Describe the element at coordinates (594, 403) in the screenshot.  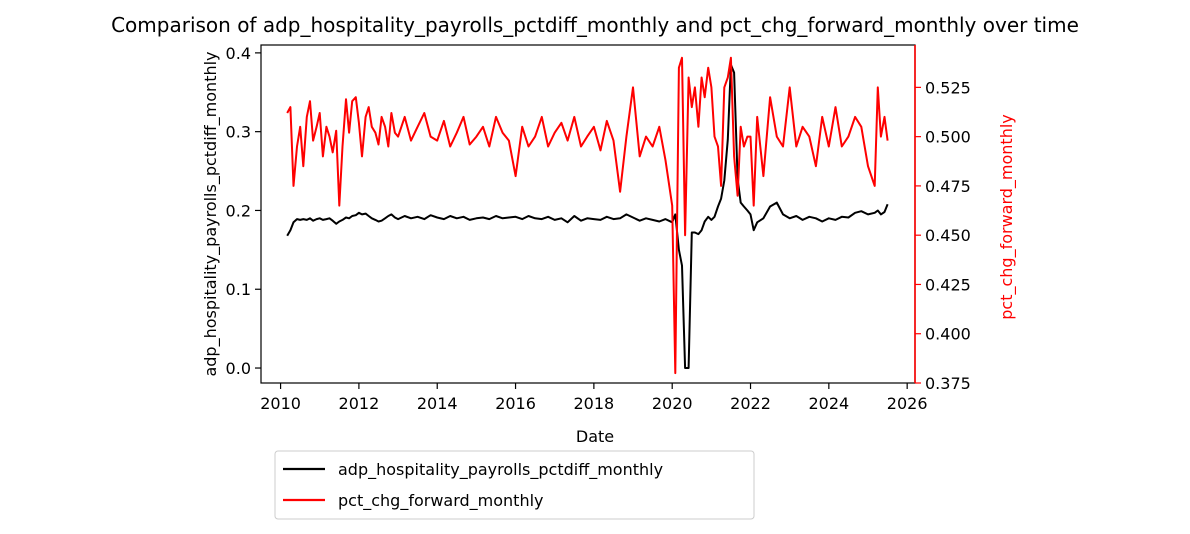
I see `x-tick-label: 2018` at that location.